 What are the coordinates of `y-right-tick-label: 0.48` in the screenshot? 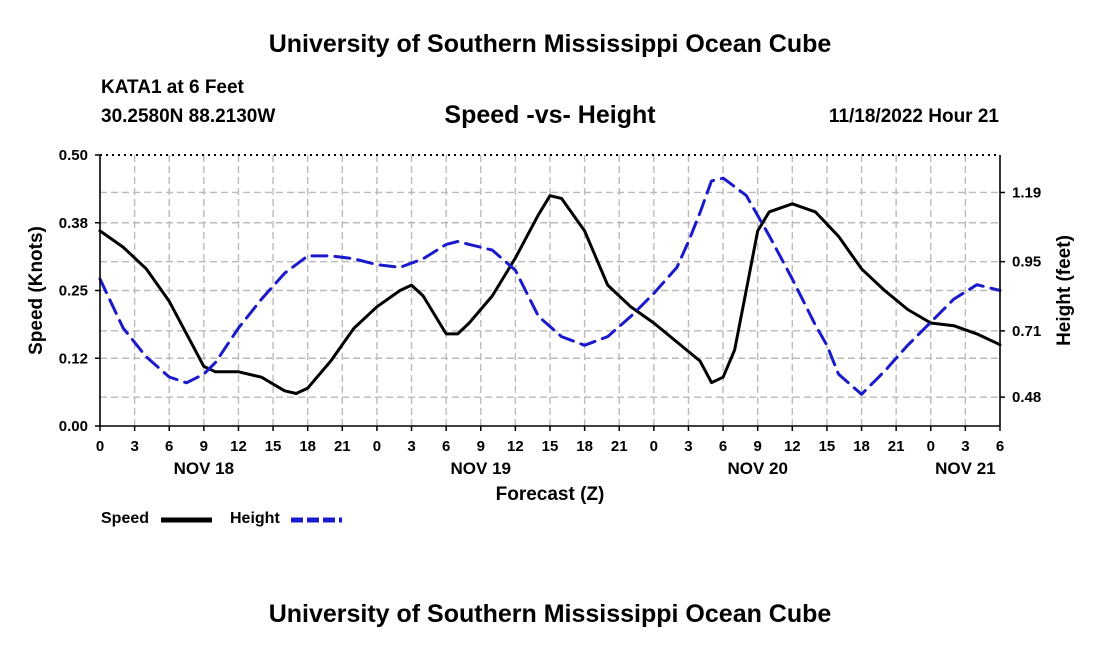 It's located at (1026, 397).